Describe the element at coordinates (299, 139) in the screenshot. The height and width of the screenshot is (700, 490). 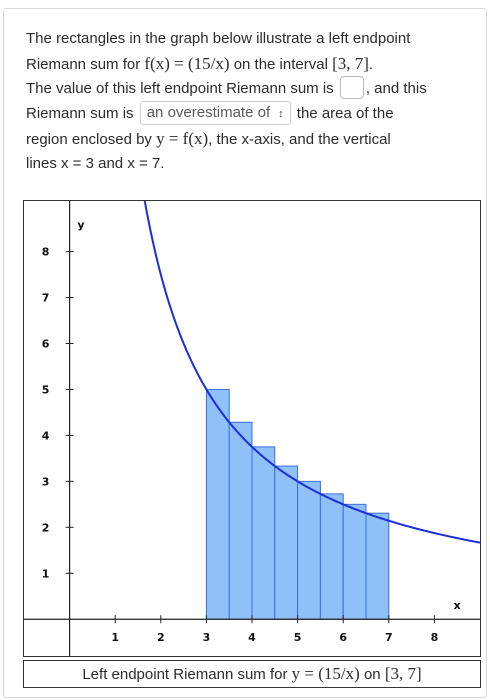
I see `problem-text-5b: , the x-axis, and the vertical` at that location.